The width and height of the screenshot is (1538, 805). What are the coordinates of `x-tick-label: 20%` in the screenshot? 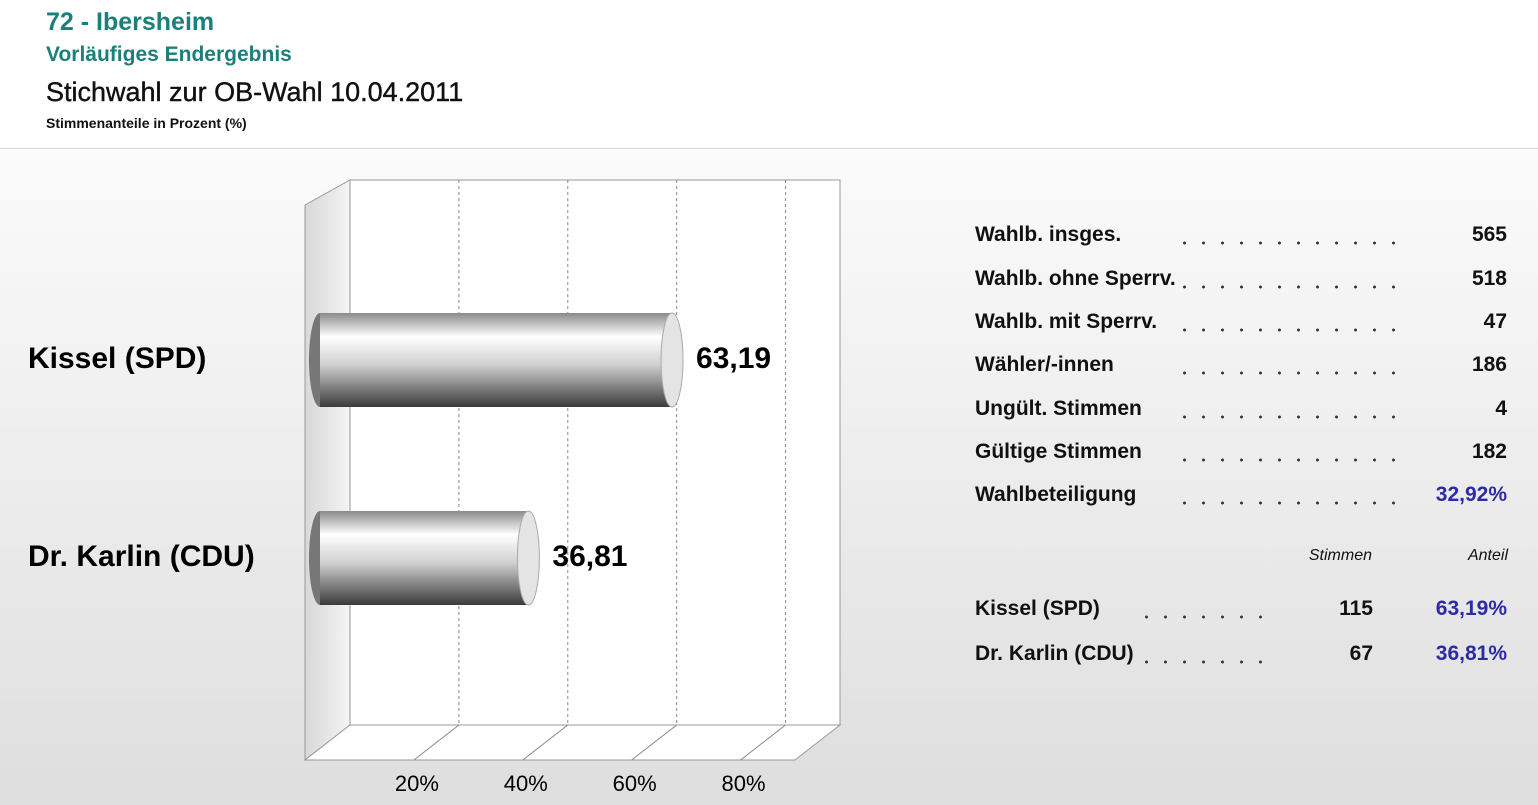 It's located at (417, 783).